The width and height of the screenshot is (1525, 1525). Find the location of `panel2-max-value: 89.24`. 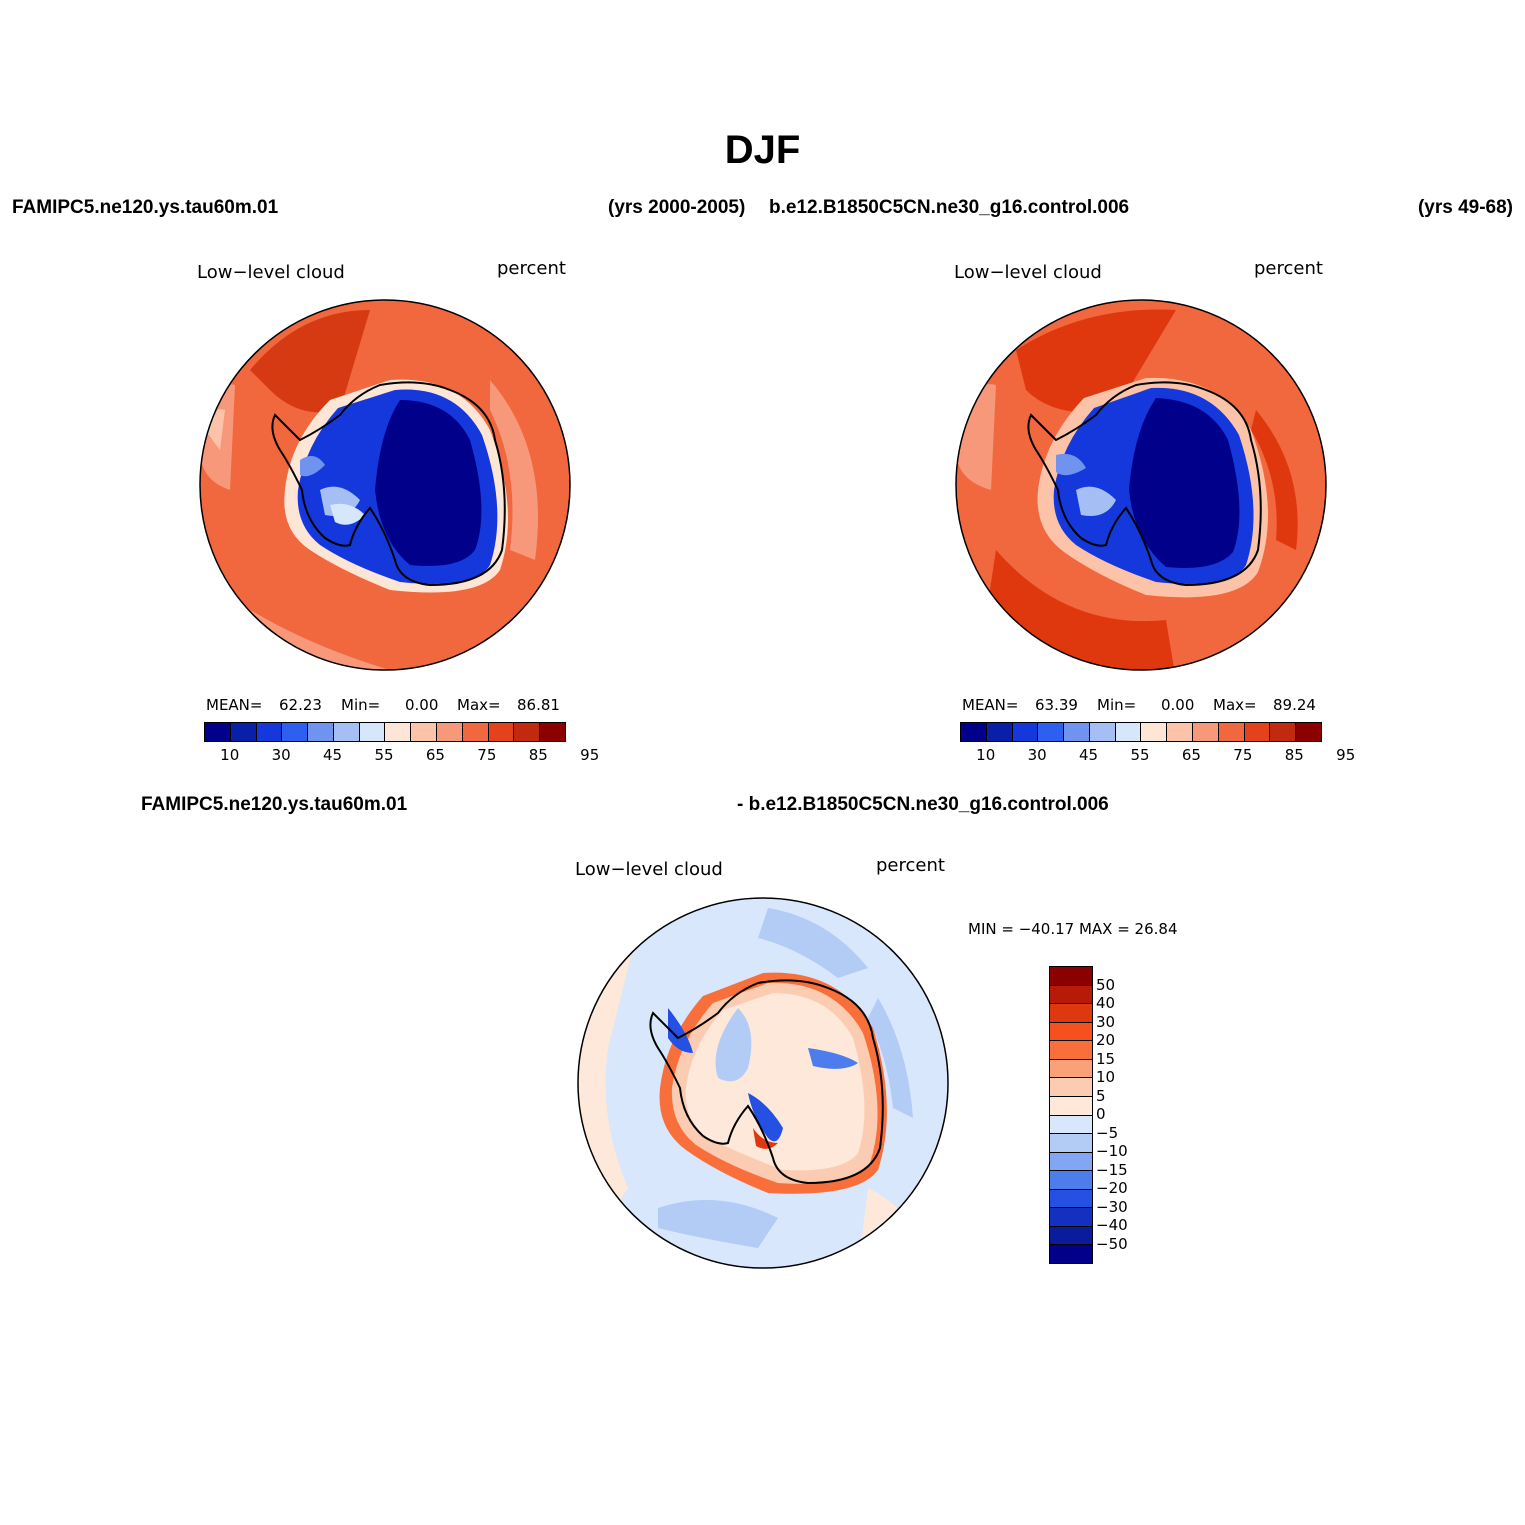

panel2-max-value: 89.24 is located at coordinates (1294, 705).